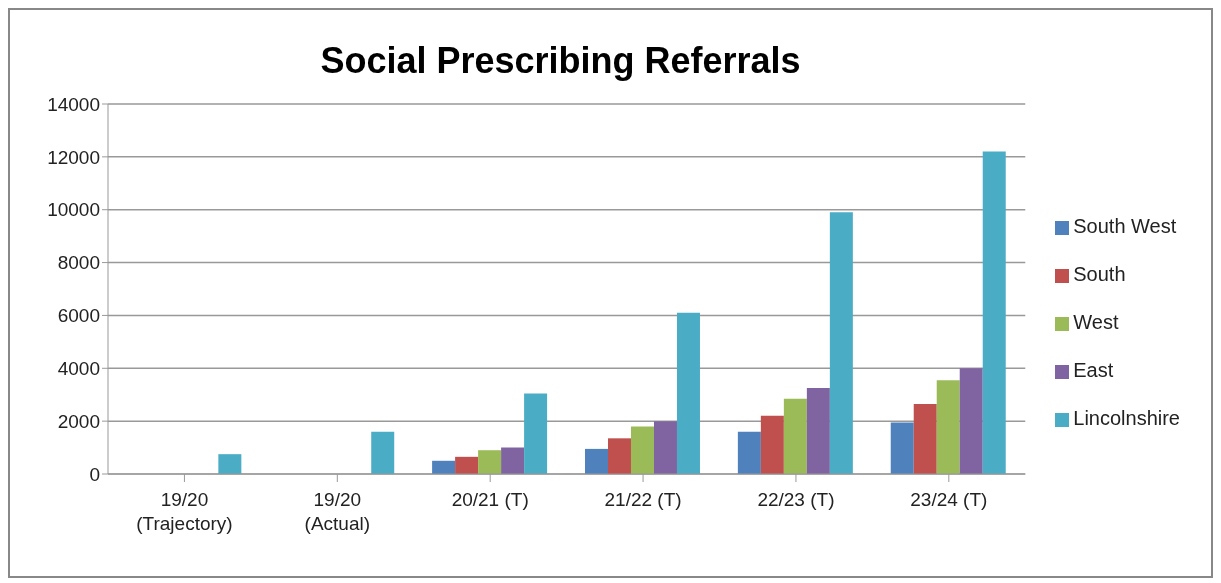  I want to click on y-tick-label: 0, so click(94, 474).